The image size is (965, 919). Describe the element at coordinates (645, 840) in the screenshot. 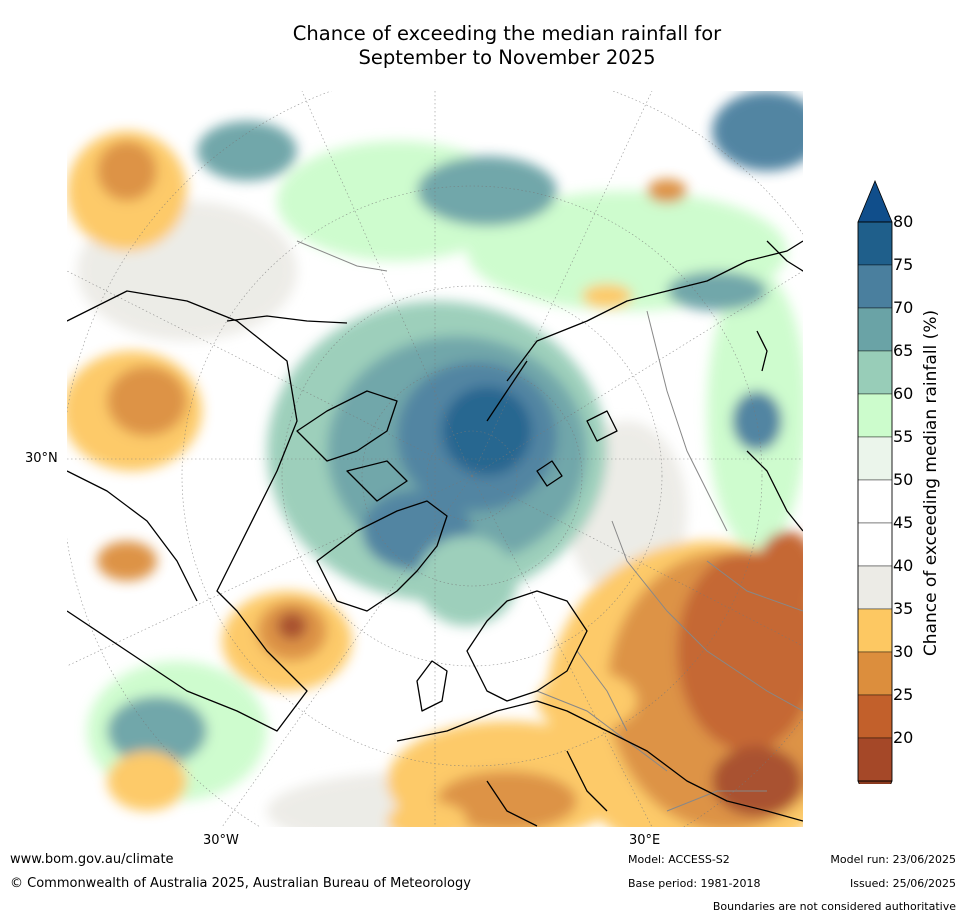

I see `lon-label-30e: 30°E` at that location.